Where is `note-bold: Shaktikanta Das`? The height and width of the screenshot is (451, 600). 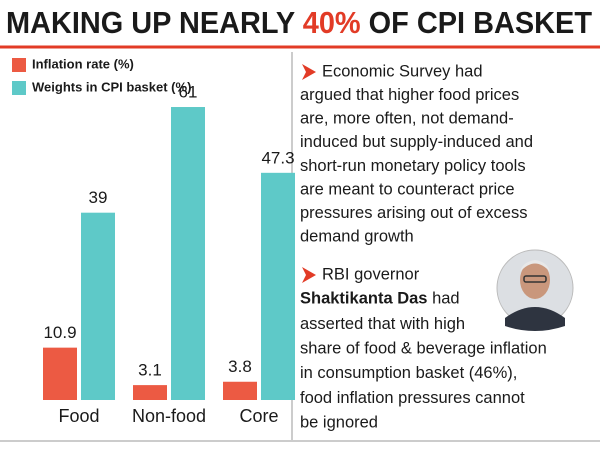 note-bold: Shaktikanta Das is located at coordinates (363, 299).